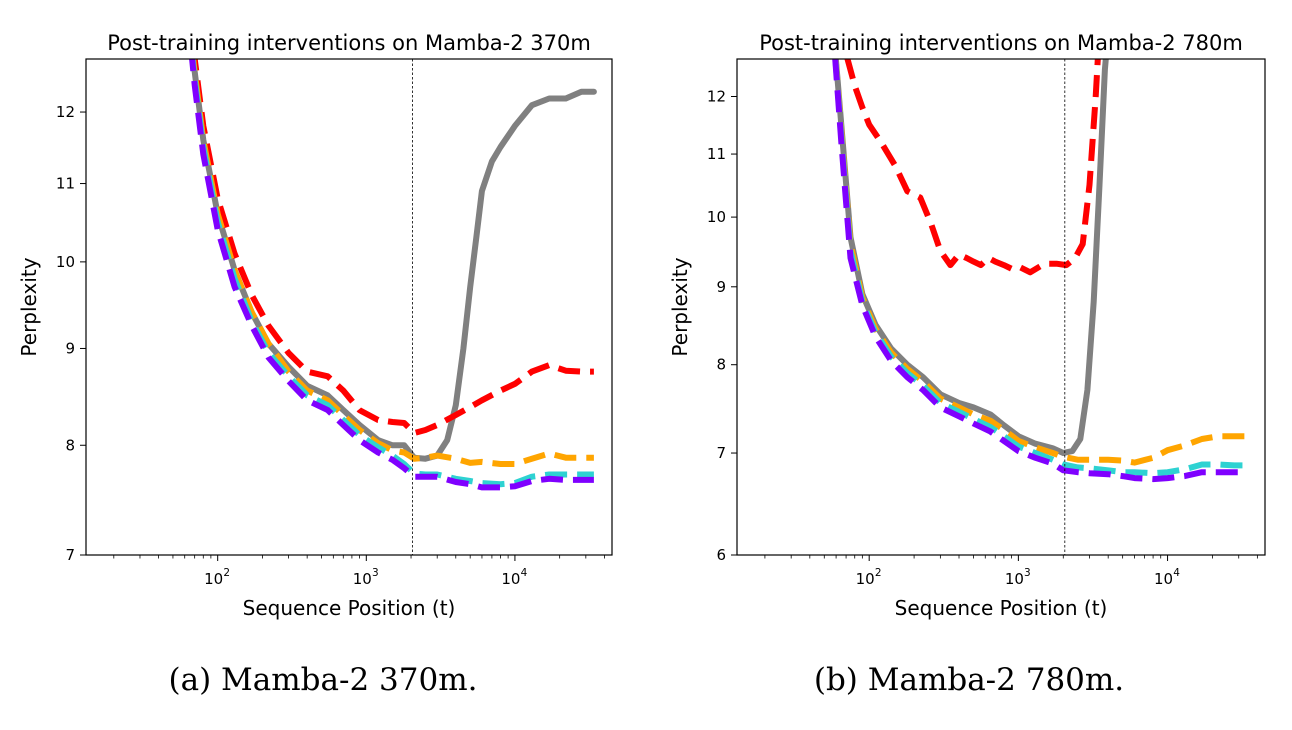 The image size is (1292, 730). Describe the element at coordinates (1001, 608) in the screenshot. I see `chart-b-x-axis-label: Sequence Position (t)` at that location.